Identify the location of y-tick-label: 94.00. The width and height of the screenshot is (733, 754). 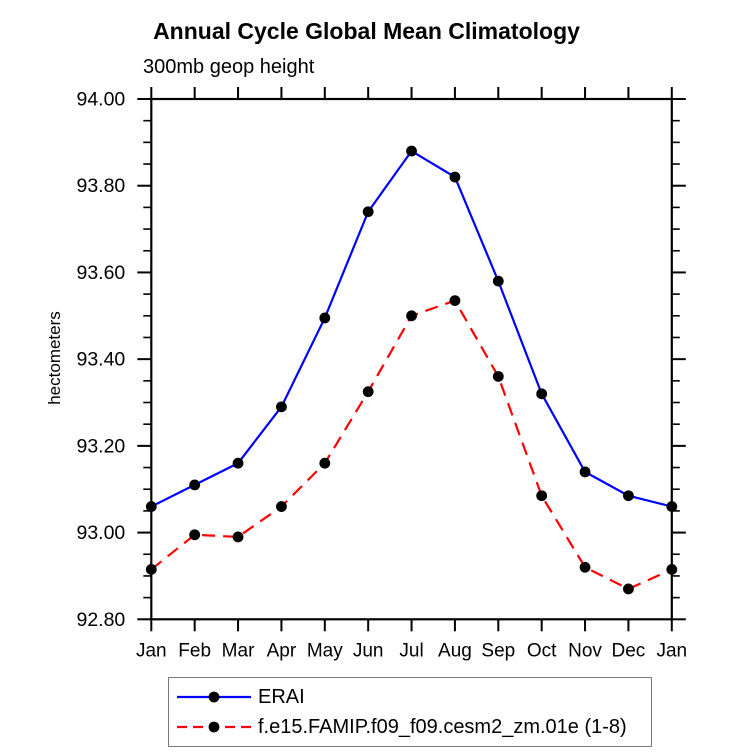
(100, 100).